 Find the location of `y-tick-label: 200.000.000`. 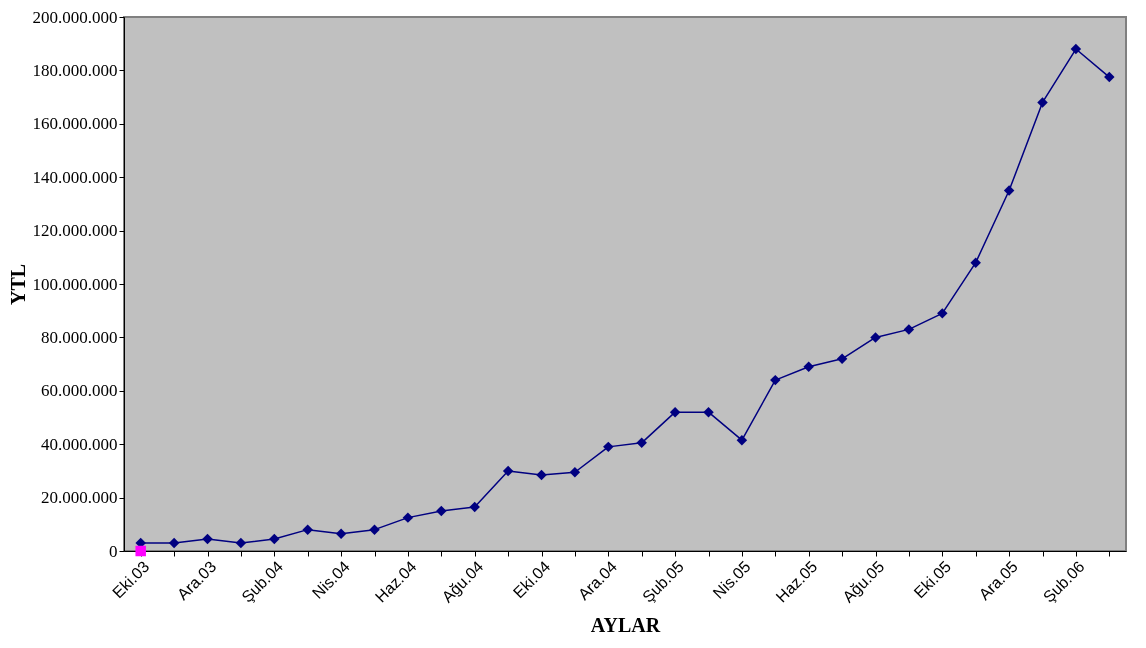

y-tick-label: 200.000.000 is located at coordinates (75, 17).